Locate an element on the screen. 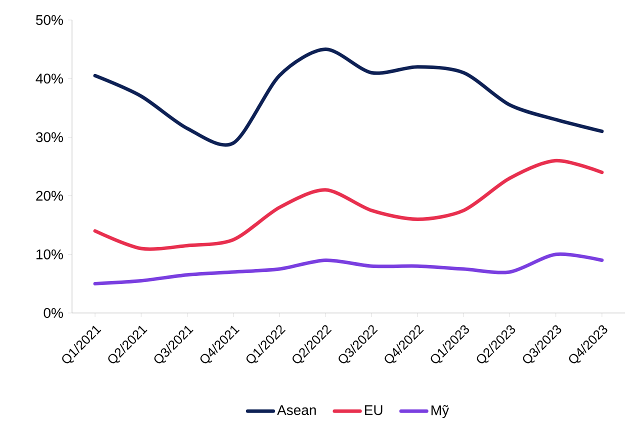  y-tick-label: 50% is located at coordinates (49, 20).